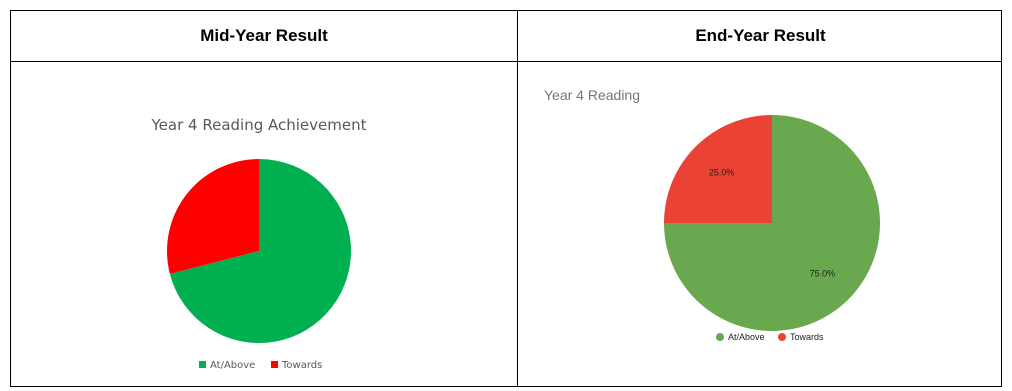 The image size is (1012, 391). What do you see at coordinates (232, 365) in the screenshot?
I see `mid-year-legend-label-at-above: At/Above` at bounding box center [232, 365].